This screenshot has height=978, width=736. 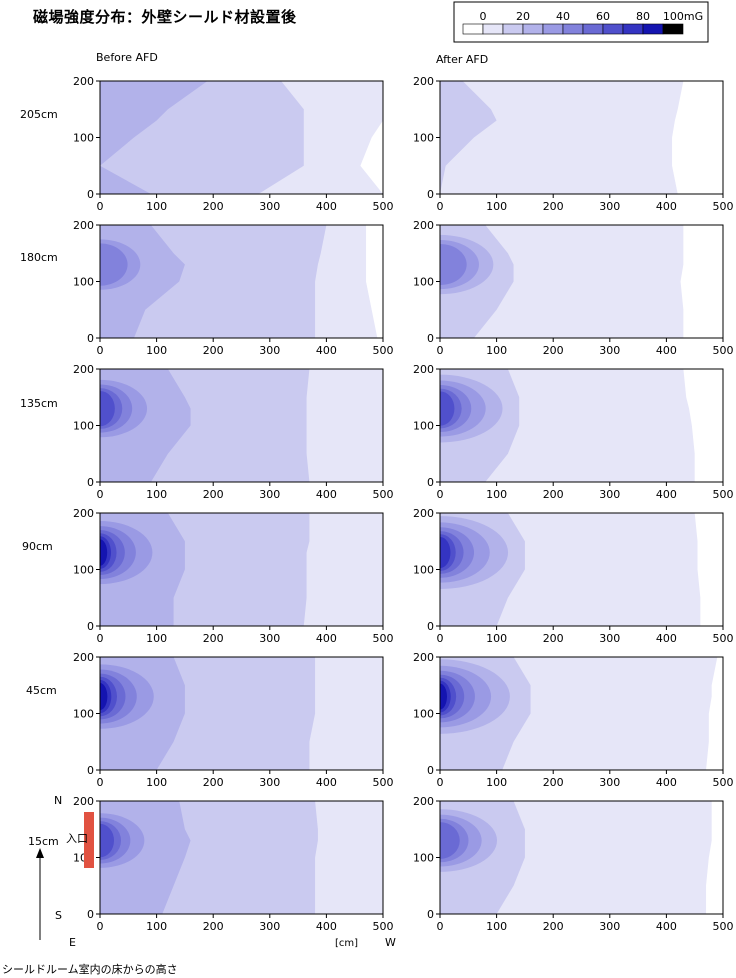 I want to click on x-unit-label: [cm], so click(x=346, y=943).